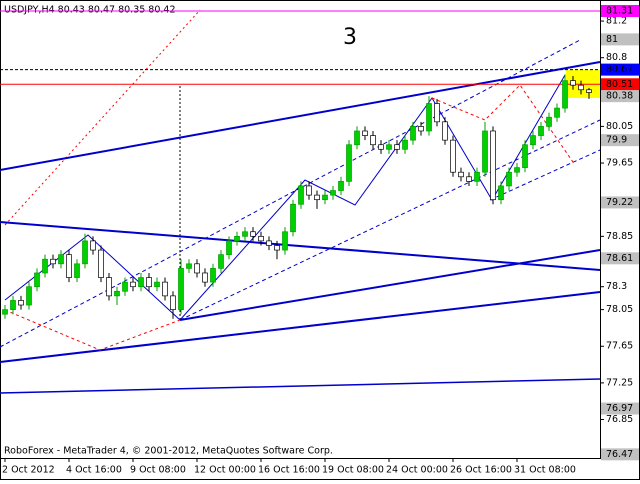 The image size is (640, 484). I want to click on y-tick-label: 79.65, so click(619, 163).